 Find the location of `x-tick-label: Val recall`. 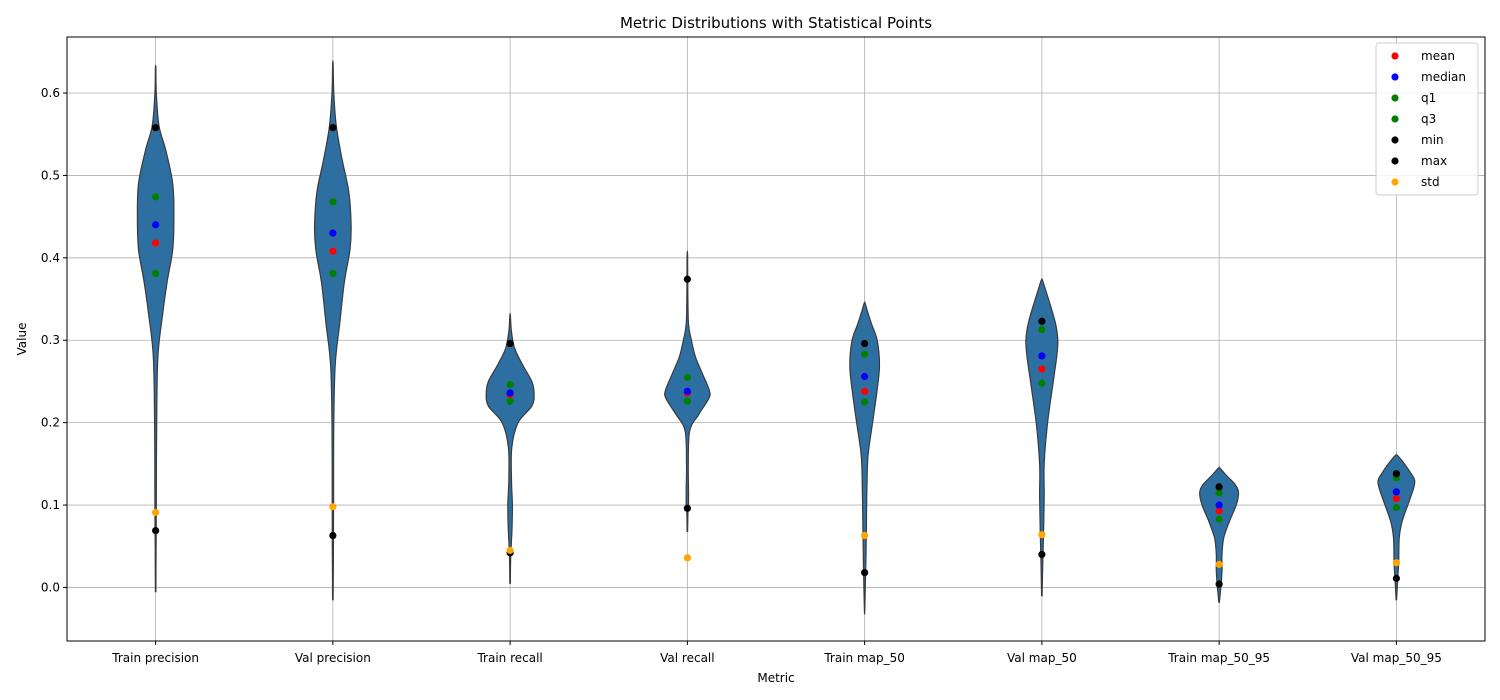

x-tick-label: Val recall is located at coordinates (687, 658).